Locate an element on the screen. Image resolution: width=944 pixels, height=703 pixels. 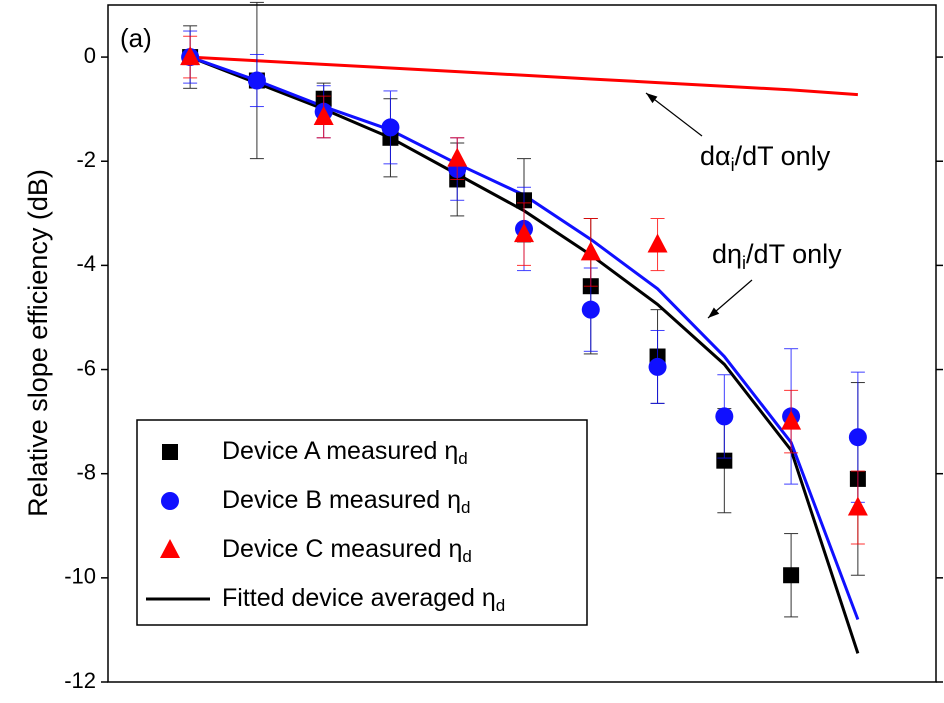
y-tick-label: -10 is located at coordinates (80, 576).